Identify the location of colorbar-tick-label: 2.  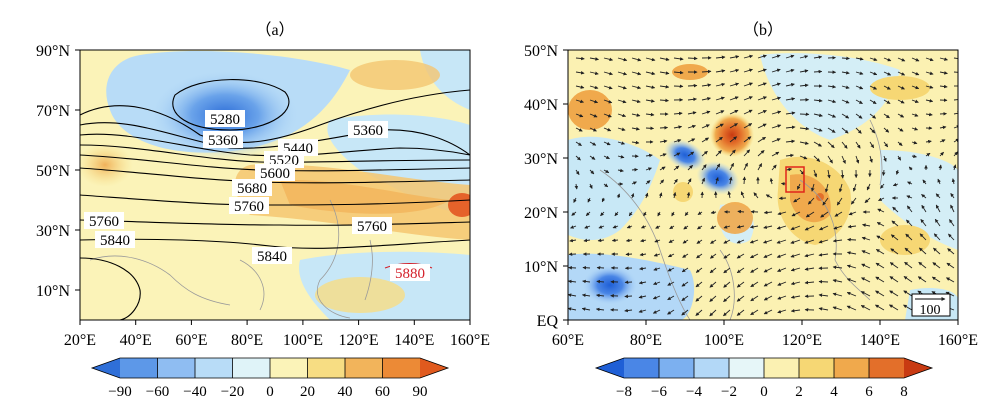
(799, 392).